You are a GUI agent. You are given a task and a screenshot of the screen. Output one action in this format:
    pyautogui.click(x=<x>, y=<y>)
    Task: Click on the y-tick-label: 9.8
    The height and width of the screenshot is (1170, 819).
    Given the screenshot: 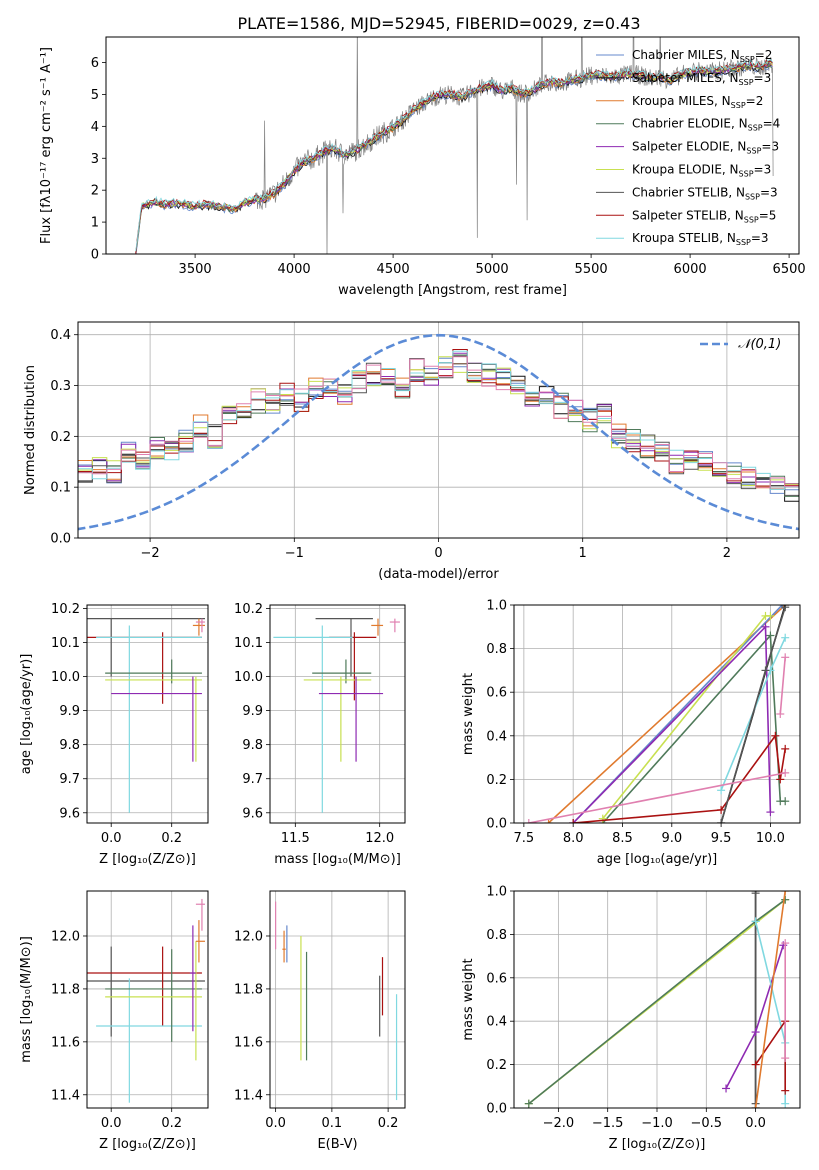 What is the action you would take?
    pyautogui.click(x=252, y=745)
    